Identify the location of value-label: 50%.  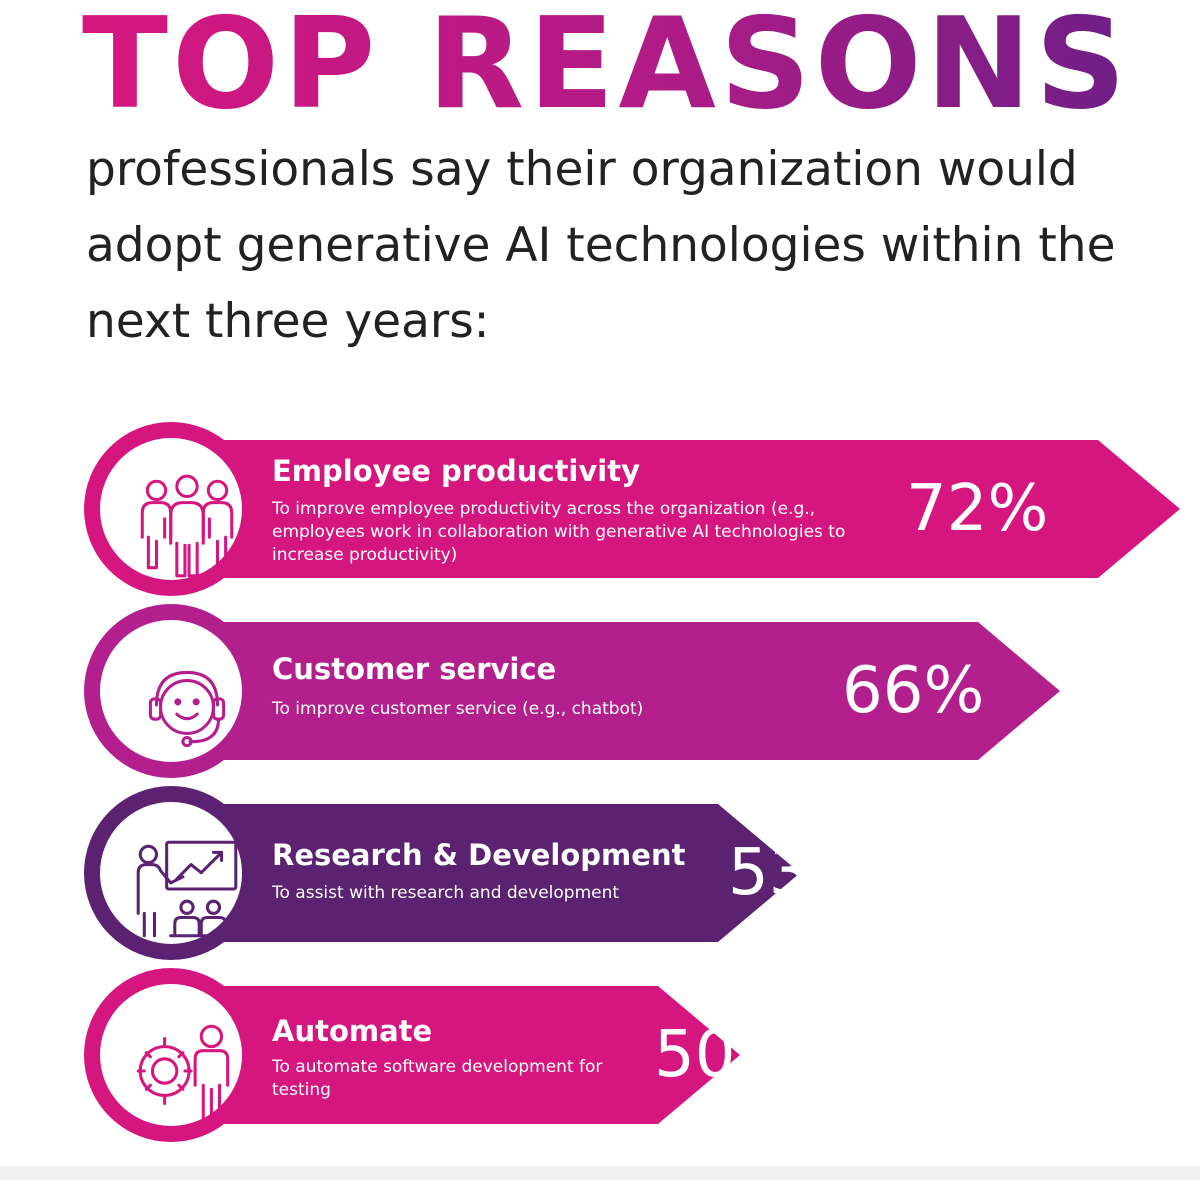
(725, 1055).